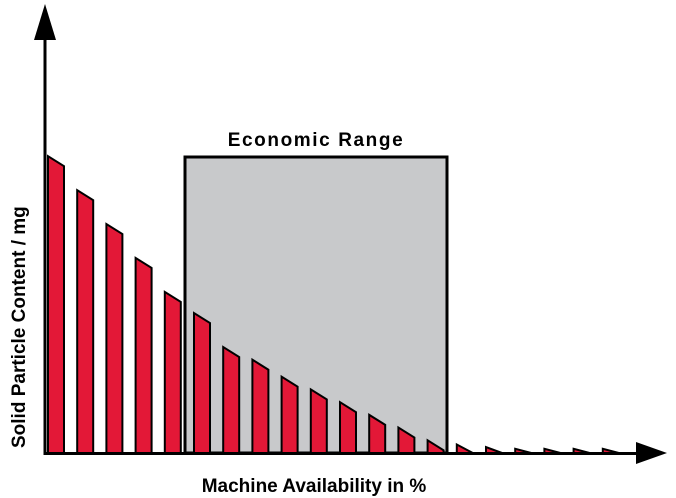  What do you see at coordinates (651, 453) in the screenshot?
I see `x-axis-arrow-icon` at bounding box center [651, 453].